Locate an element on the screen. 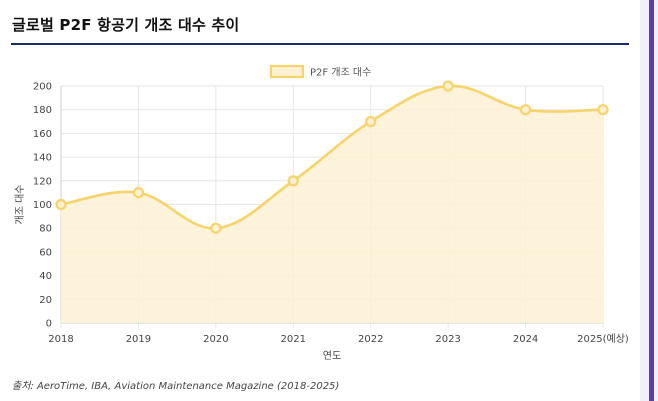 The height and width of the screenshot is (401, 658). scroll-thumb is located at coordinates (651, 200).